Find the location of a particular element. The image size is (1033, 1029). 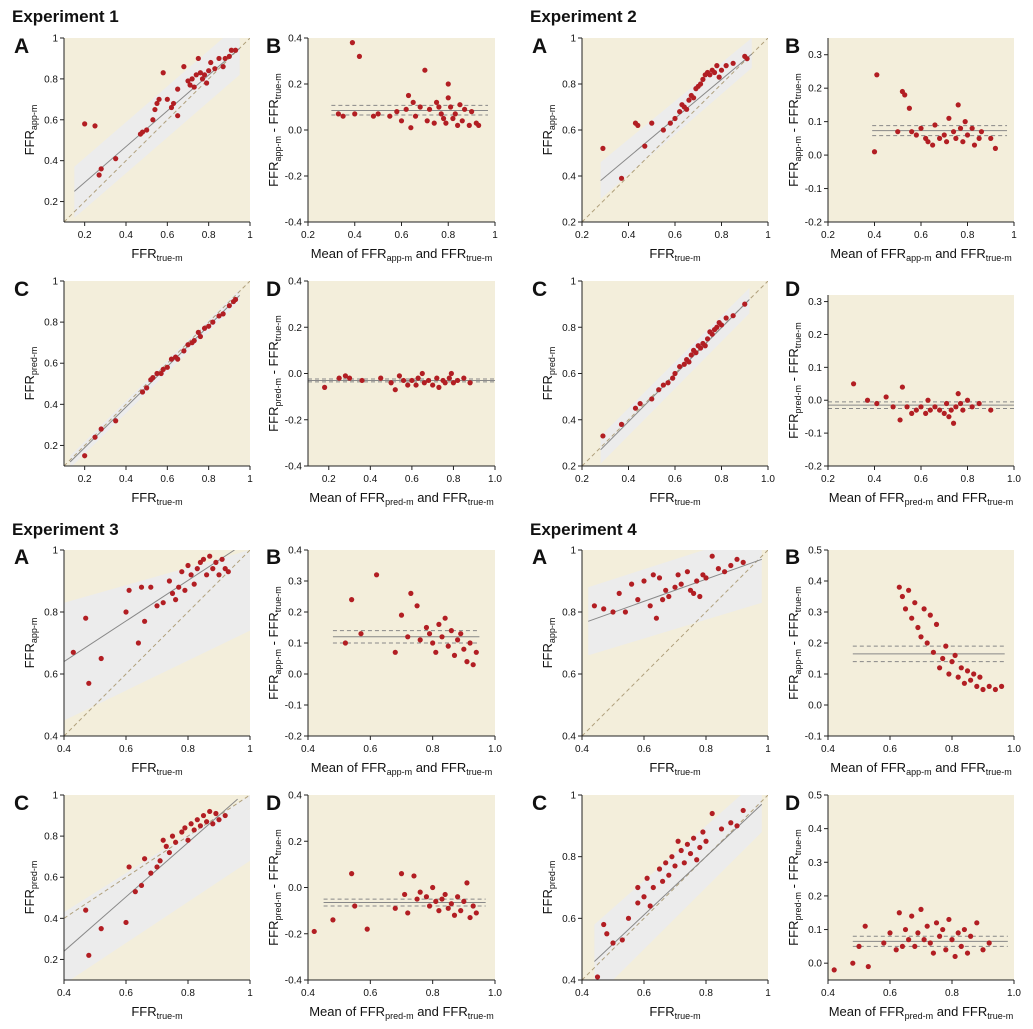

exp3-b-y-tick-label: -0.1 is located at coordinates (294, 706).